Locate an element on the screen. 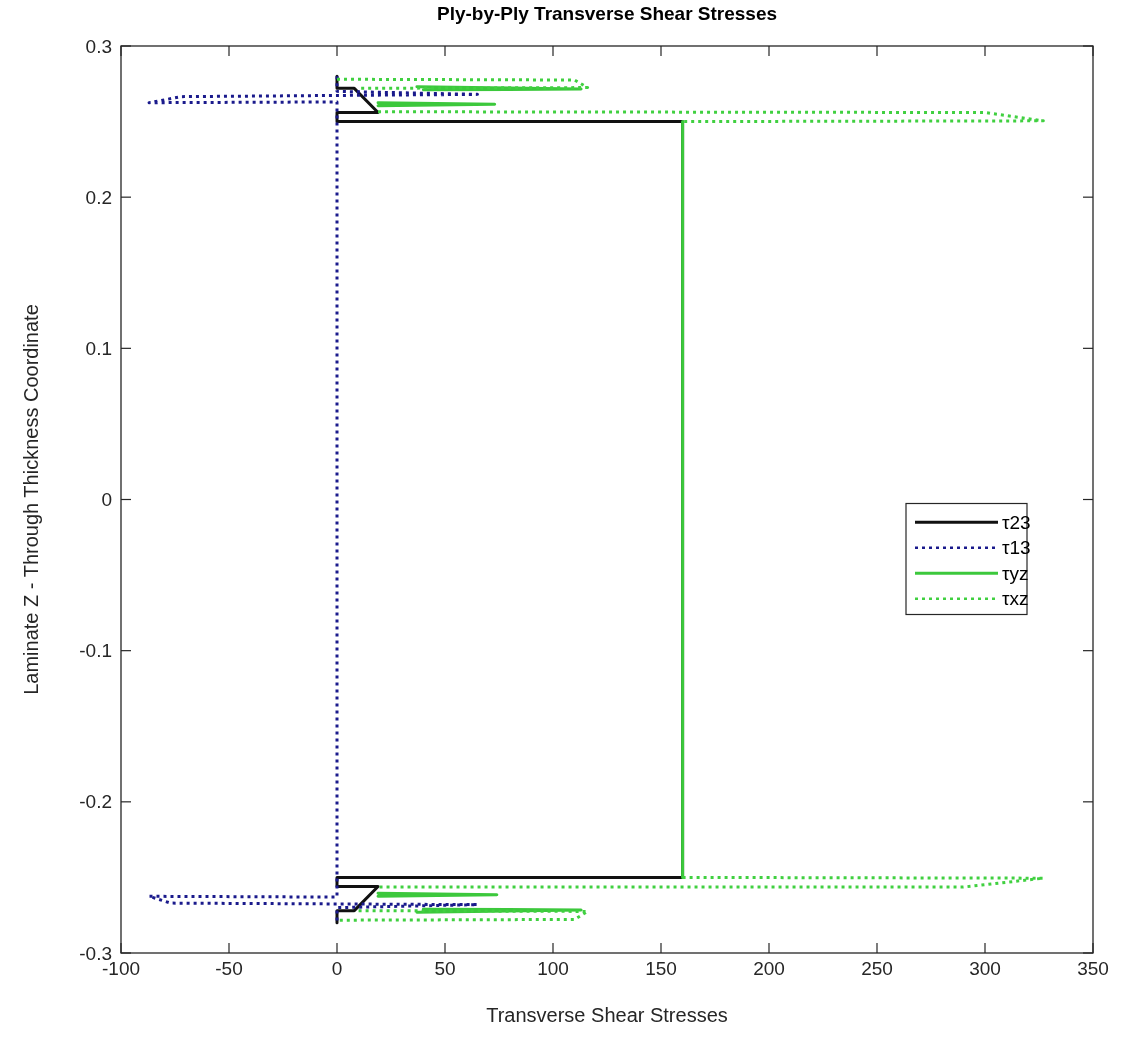  y-tick-label: 0 is located at coordinates (106, 499).